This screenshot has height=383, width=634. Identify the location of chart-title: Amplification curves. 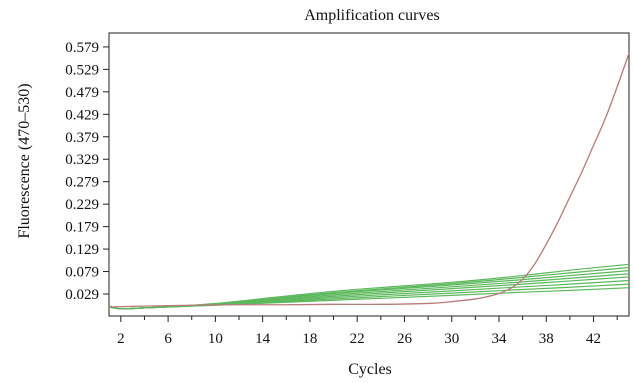
(372, 15).